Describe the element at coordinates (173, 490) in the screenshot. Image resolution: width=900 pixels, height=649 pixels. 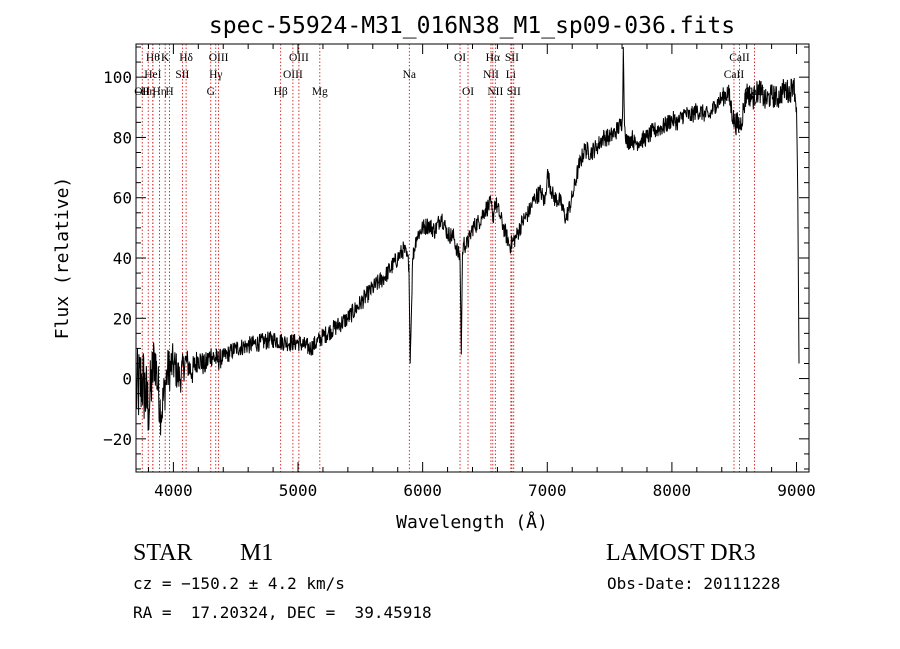
I see `x-tick-label-0: 4000` at that location.